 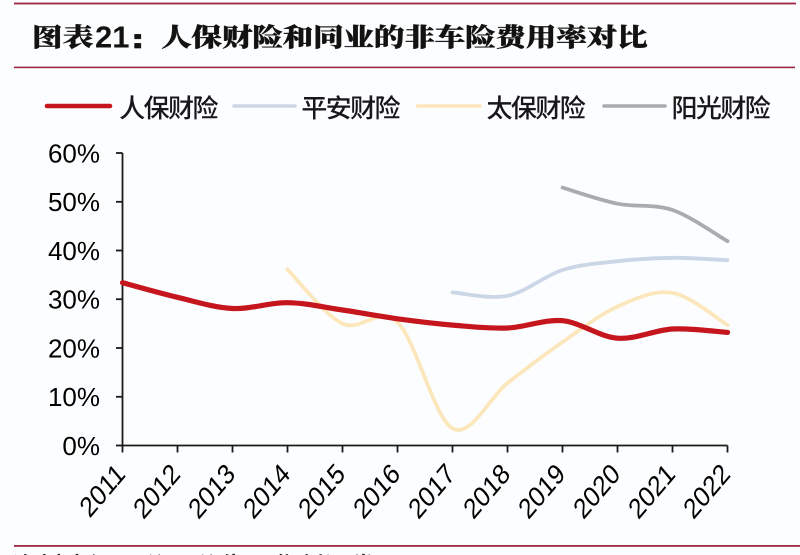 I want to click on svg-text: 30%, so click(x=74, y=300).